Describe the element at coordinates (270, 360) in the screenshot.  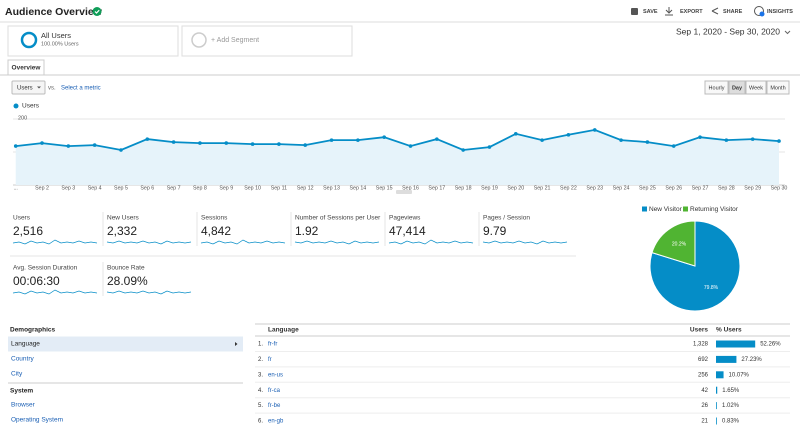
I see `row-language: fr` at that location.